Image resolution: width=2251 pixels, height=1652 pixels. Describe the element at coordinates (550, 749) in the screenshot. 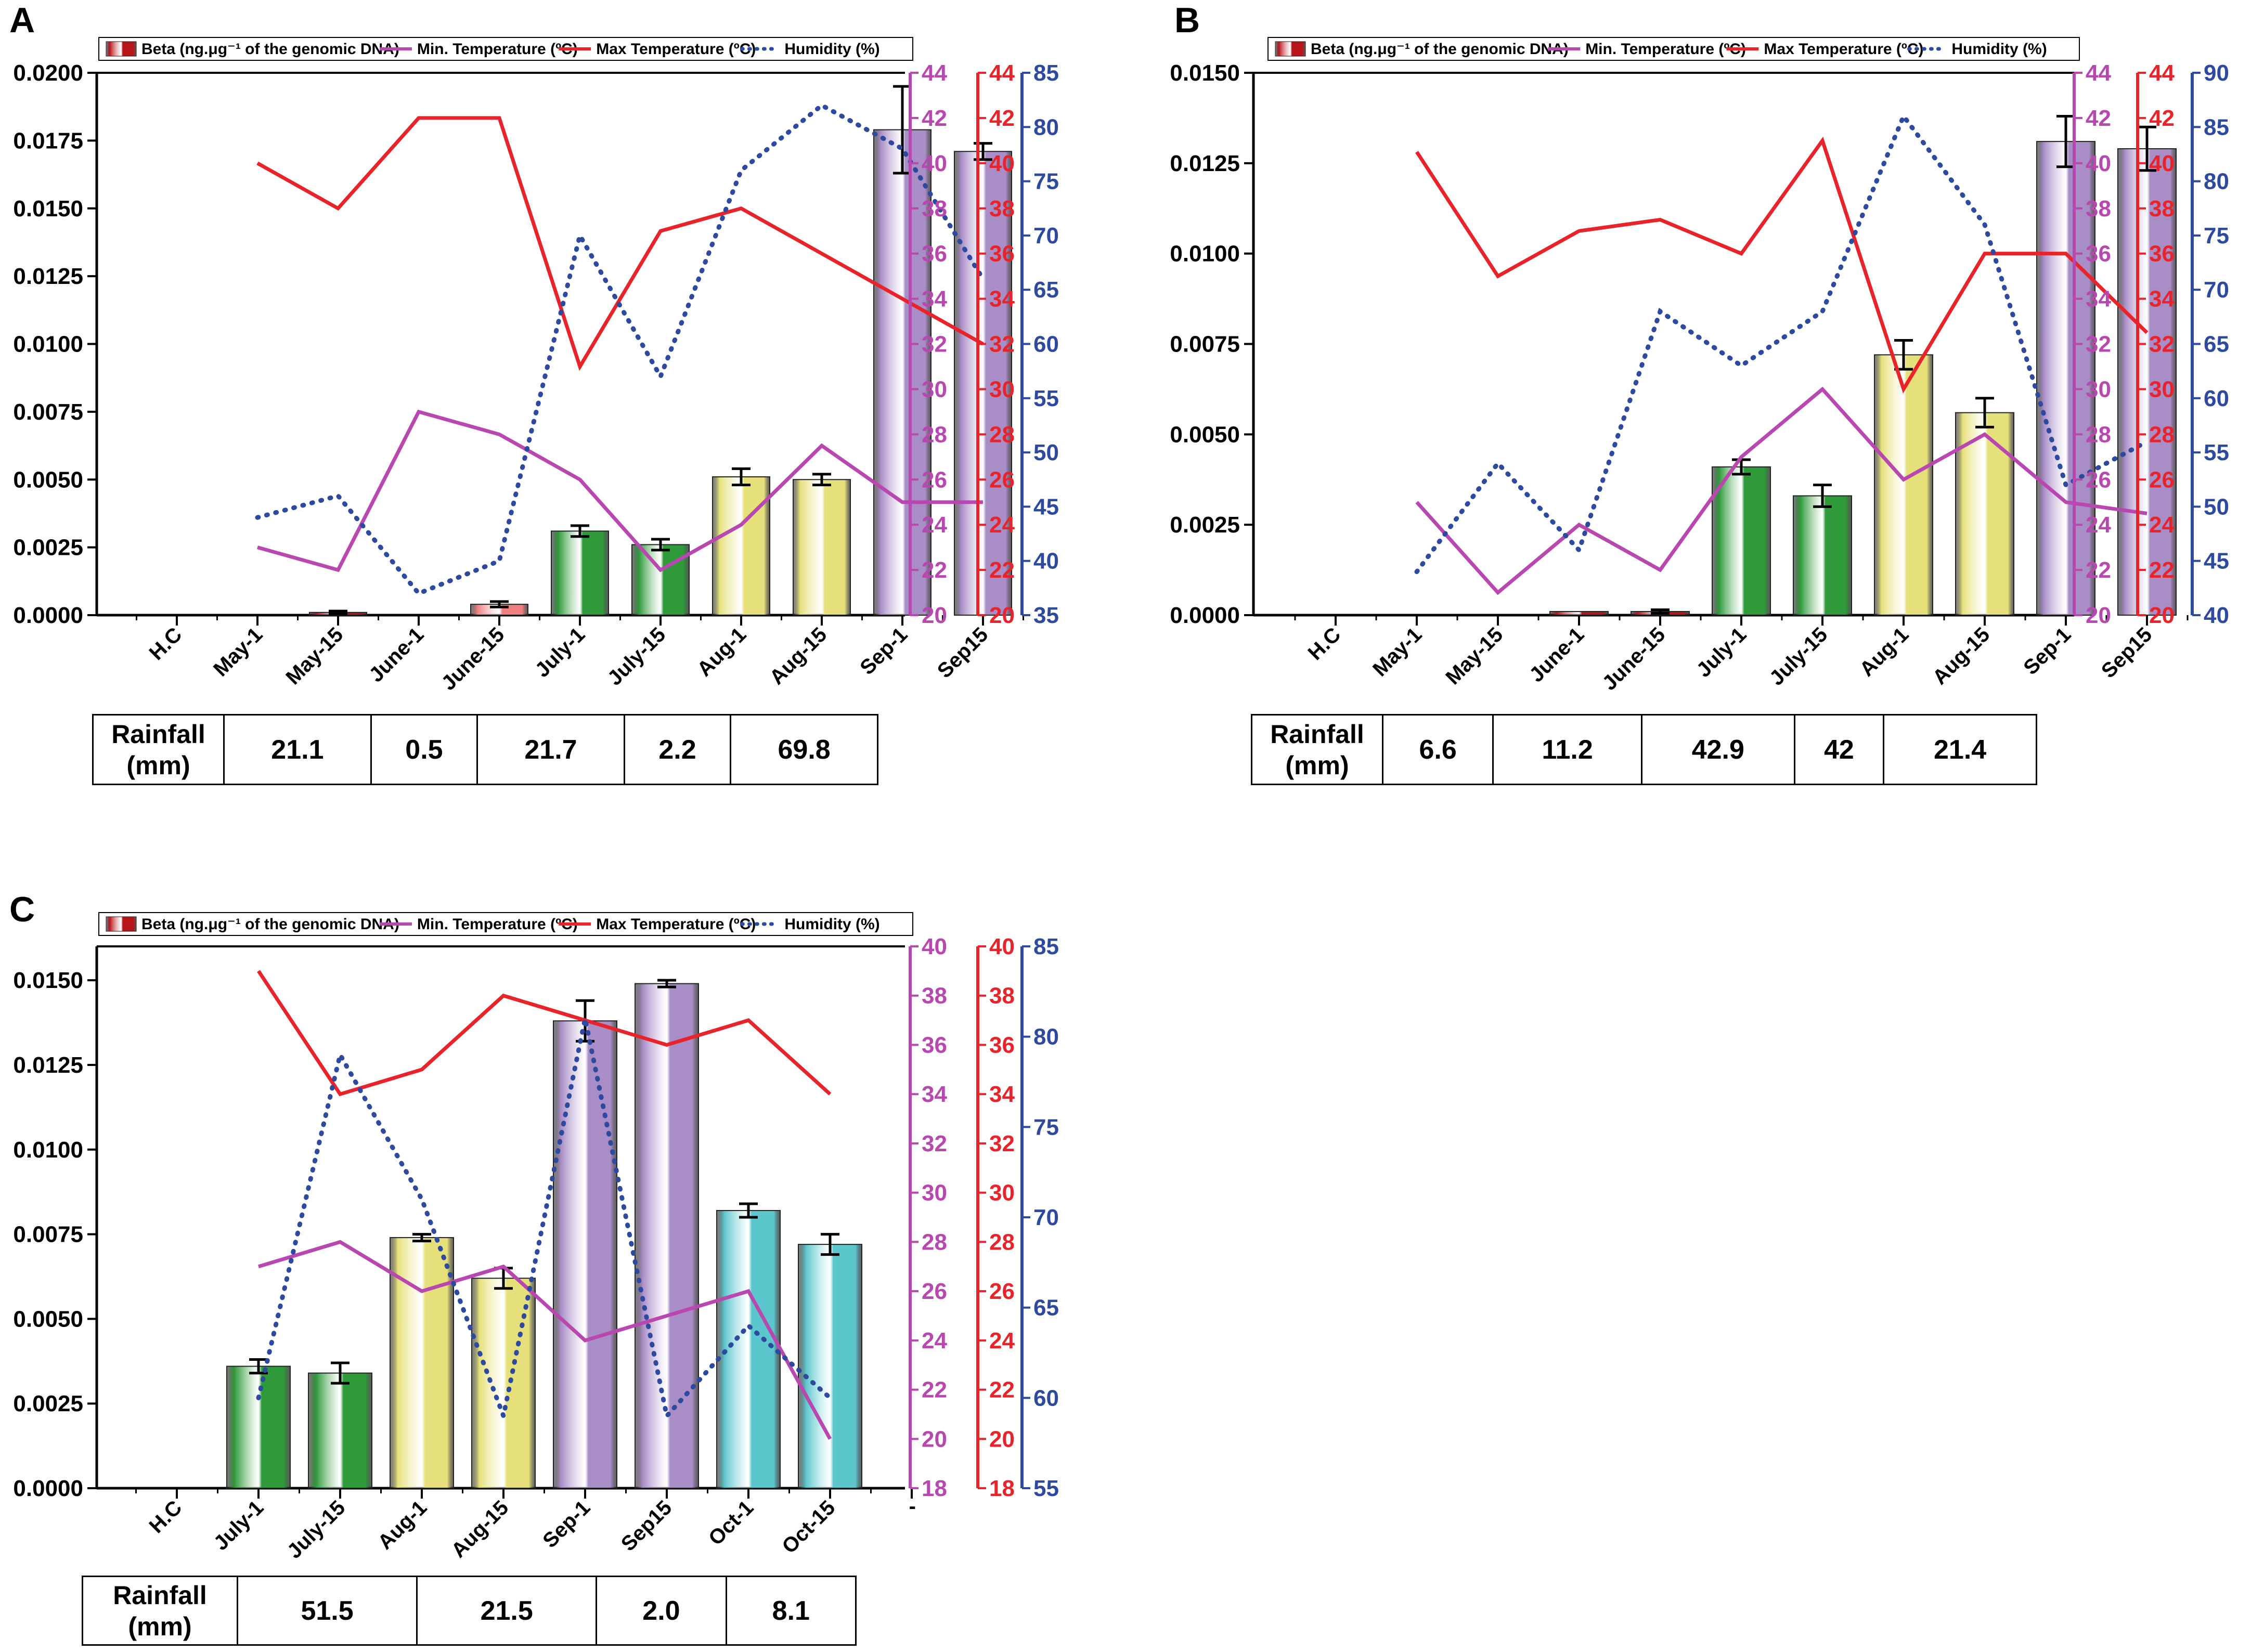

I see `rainfall-value: 21.7` at that location.